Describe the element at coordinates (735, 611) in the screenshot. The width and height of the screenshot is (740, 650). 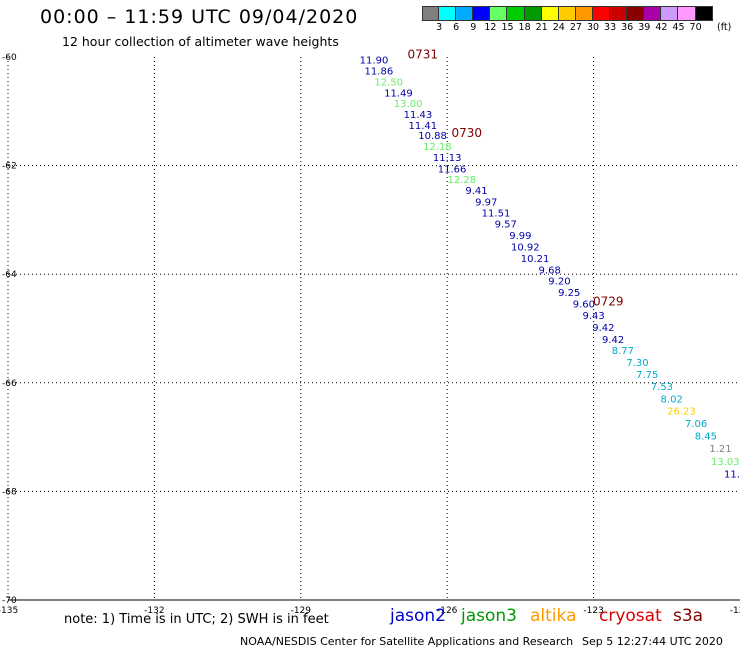
I see `x-tick-label: -120` at that location.